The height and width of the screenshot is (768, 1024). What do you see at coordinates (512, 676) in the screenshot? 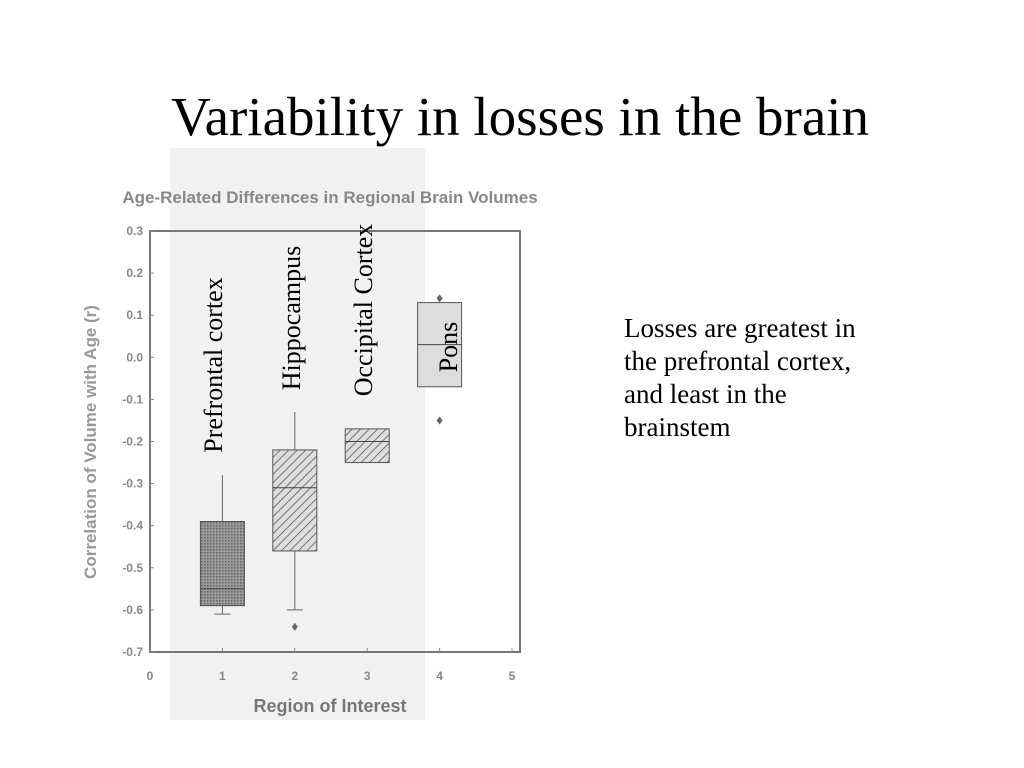
I see `x-tick-label: 5` at bounding box center [512, 676].